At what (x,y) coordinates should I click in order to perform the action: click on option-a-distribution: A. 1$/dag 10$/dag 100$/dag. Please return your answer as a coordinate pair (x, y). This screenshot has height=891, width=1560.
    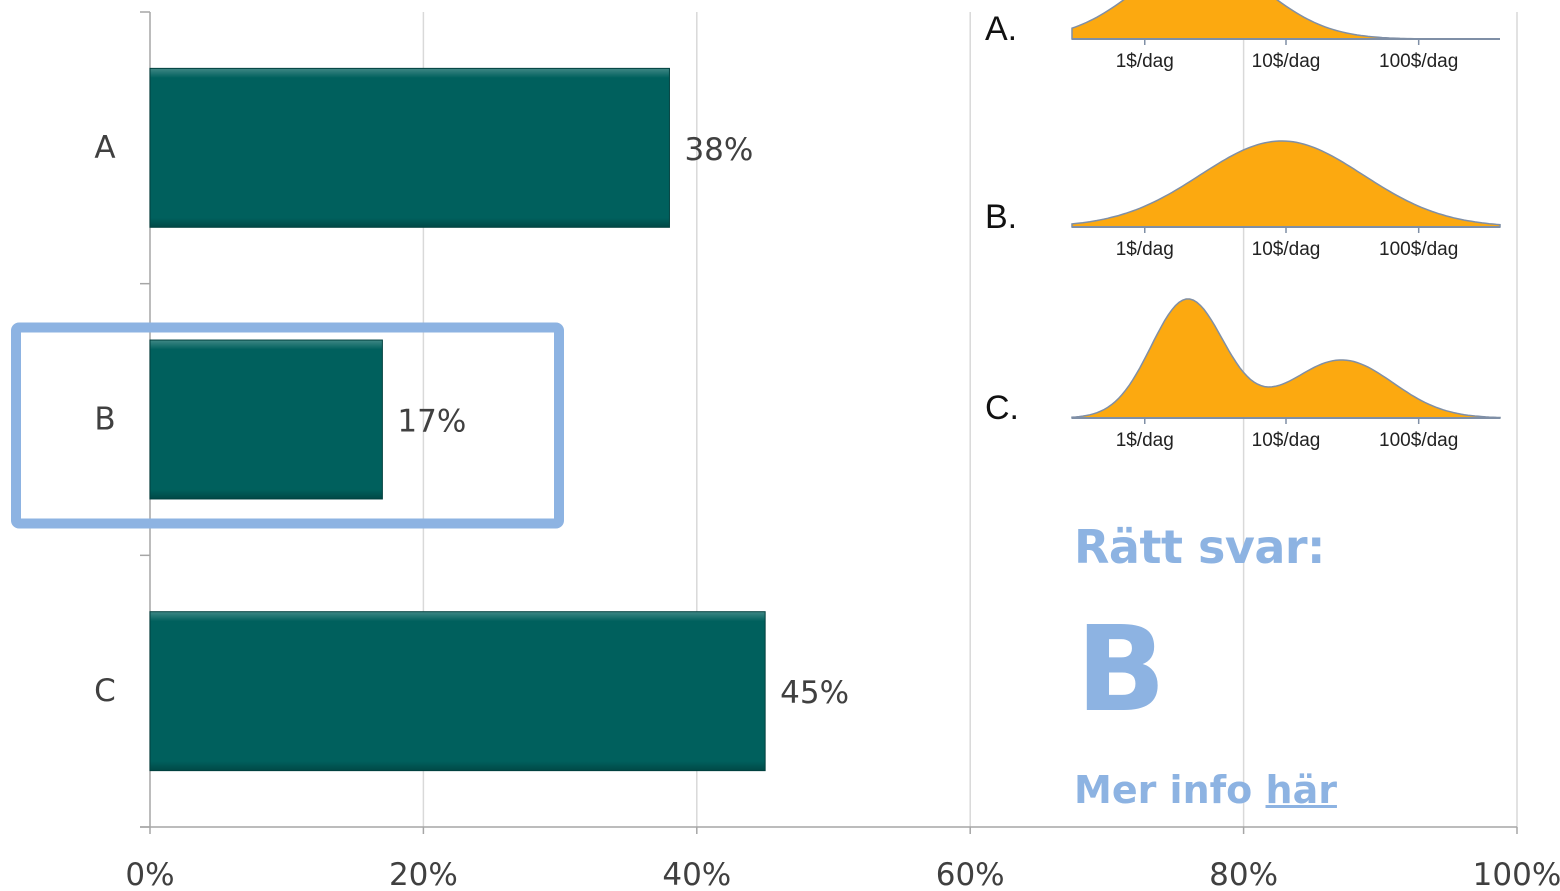
    Looking at the image, I should click on (1242, 36).